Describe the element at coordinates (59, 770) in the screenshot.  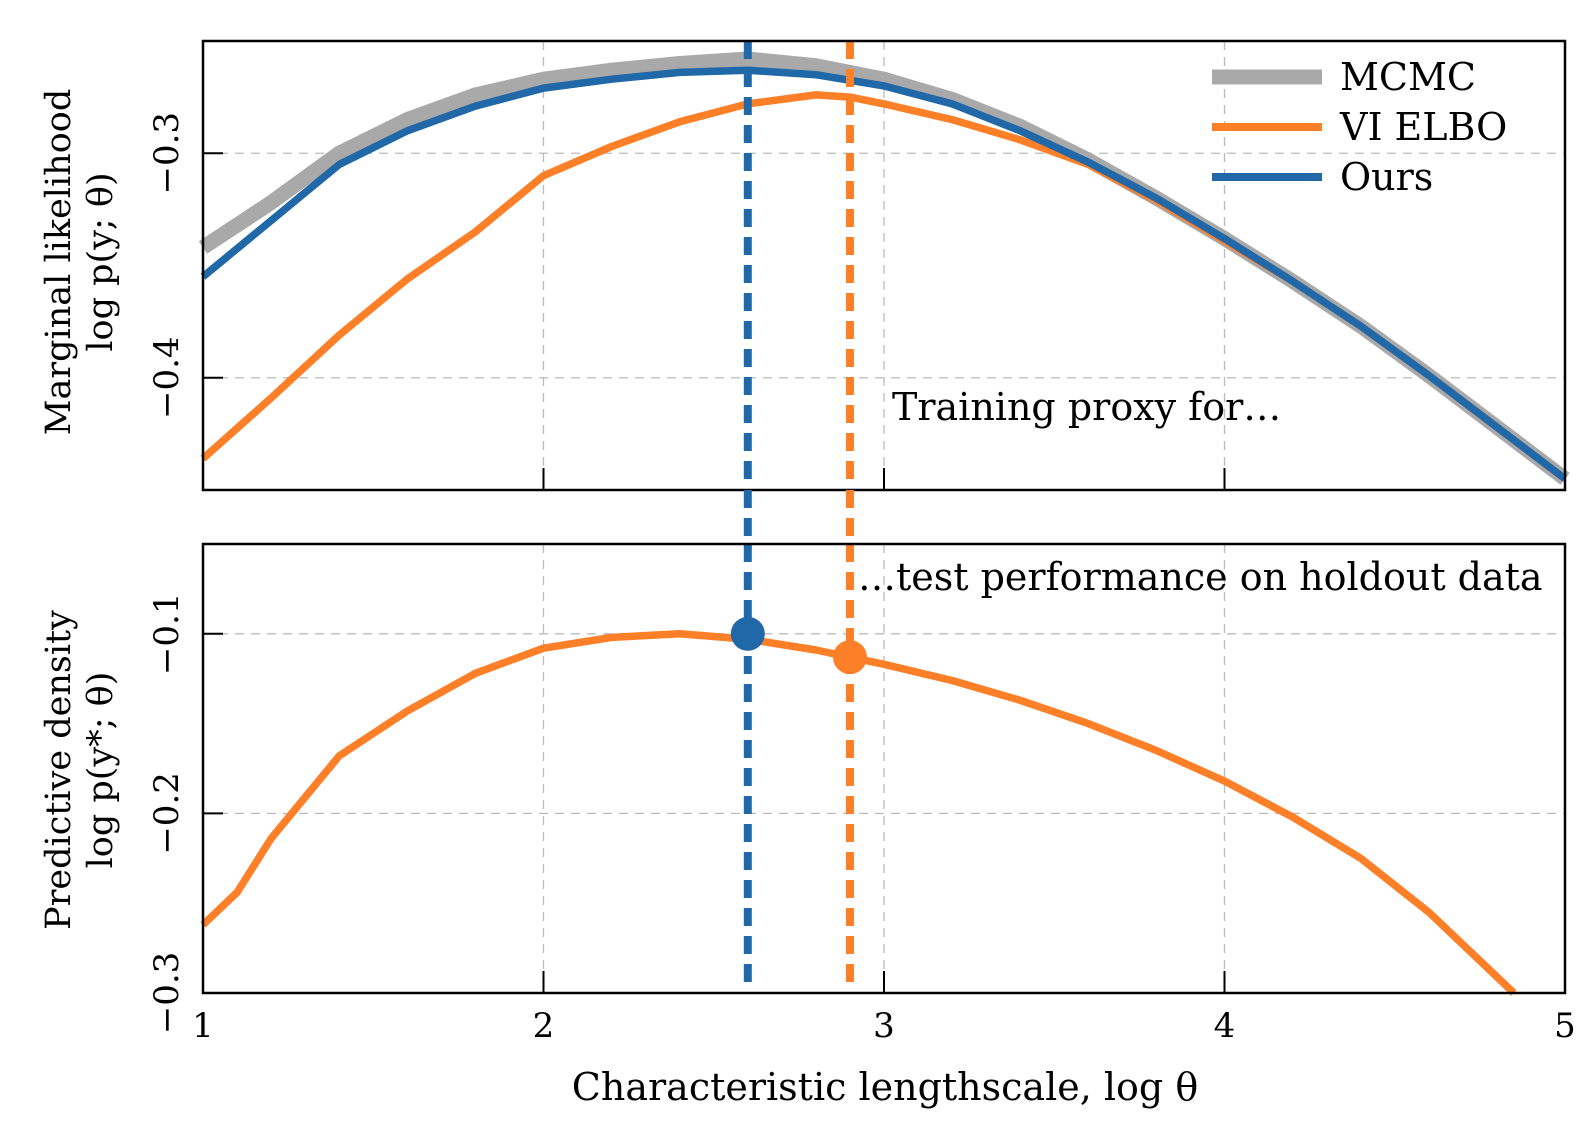
I see `bottom-ylabel-line1: Predictive density` at that location.